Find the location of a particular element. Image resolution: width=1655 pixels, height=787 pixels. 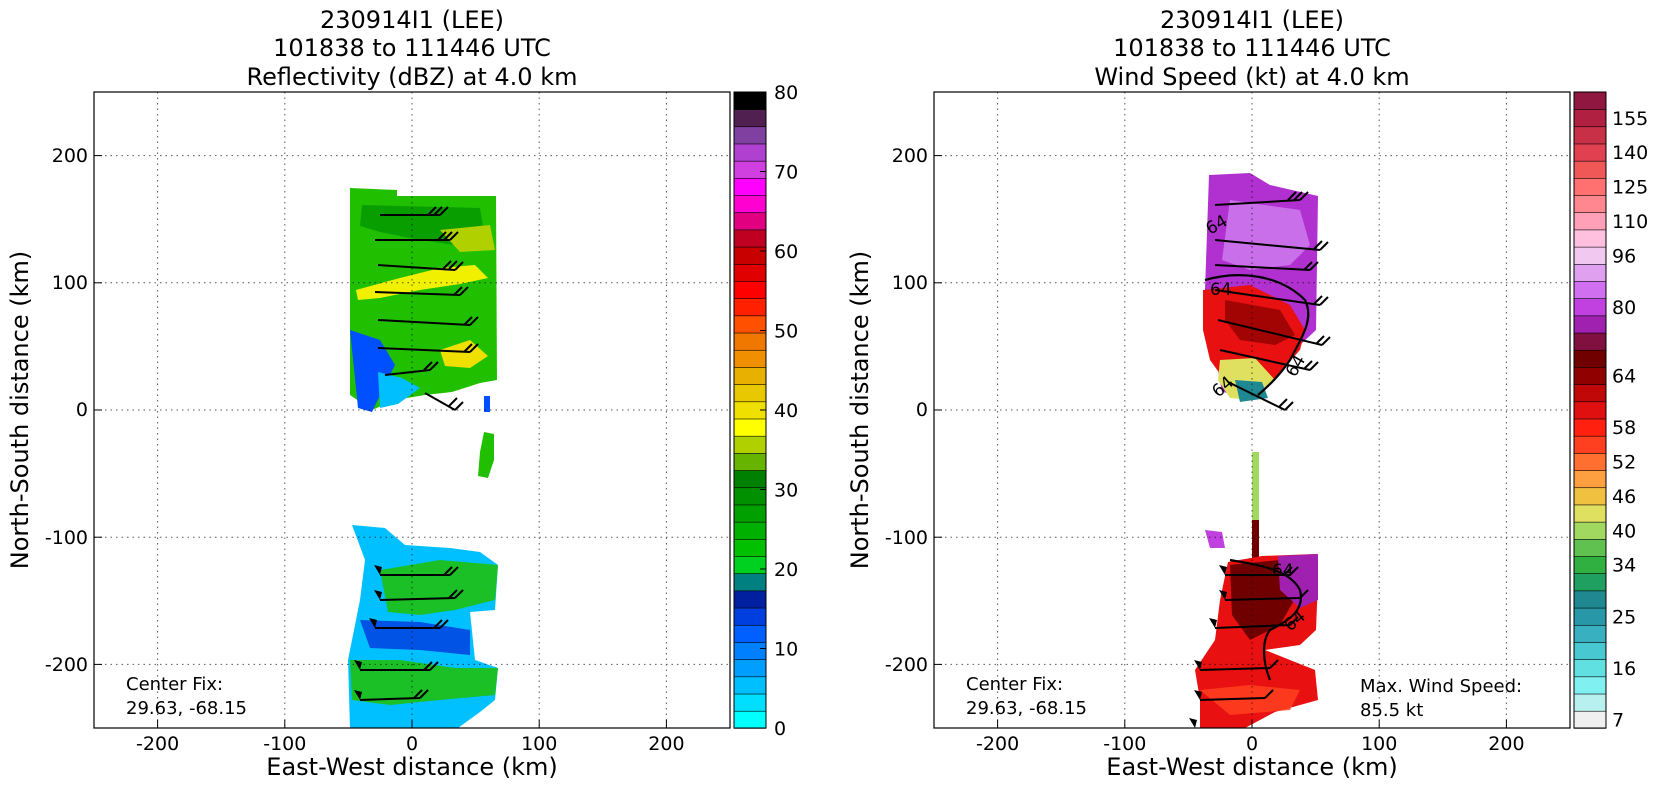

reflectivity-plot-area is located at coordinates (423, 458).